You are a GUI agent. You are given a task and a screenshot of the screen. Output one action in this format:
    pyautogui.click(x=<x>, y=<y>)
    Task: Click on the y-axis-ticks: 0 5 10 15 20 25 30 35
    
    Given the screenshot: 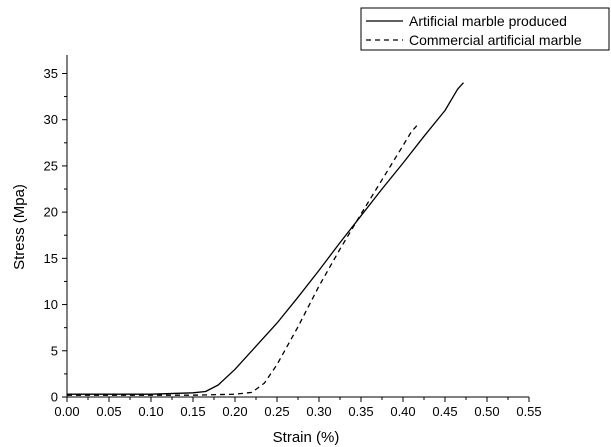 What is the action you would take?
    pyautogui.click(x=55, y=235)
    